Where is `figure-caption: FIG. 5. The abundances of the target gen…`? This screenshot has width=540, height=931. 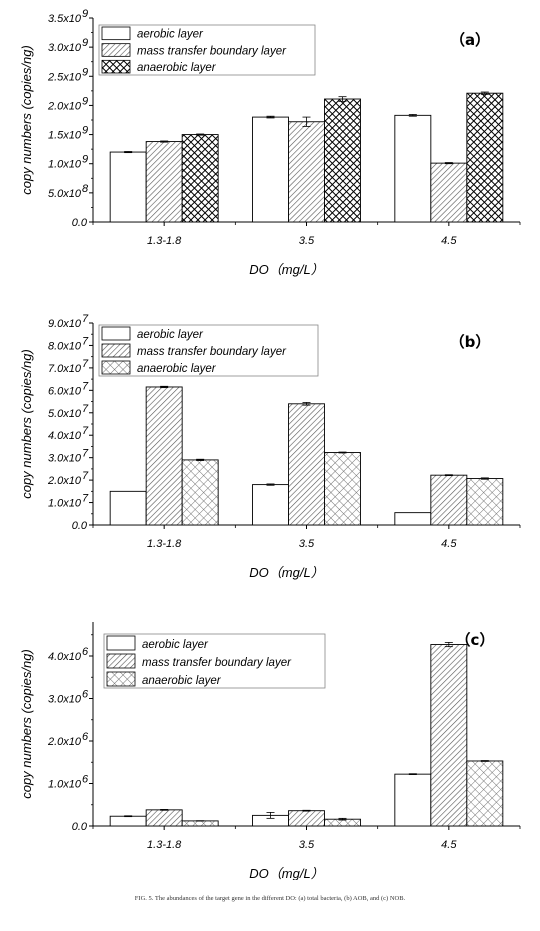 figure-caption: FIG. 5. The abundances of the target gen… is located at coordinates (270, 898).